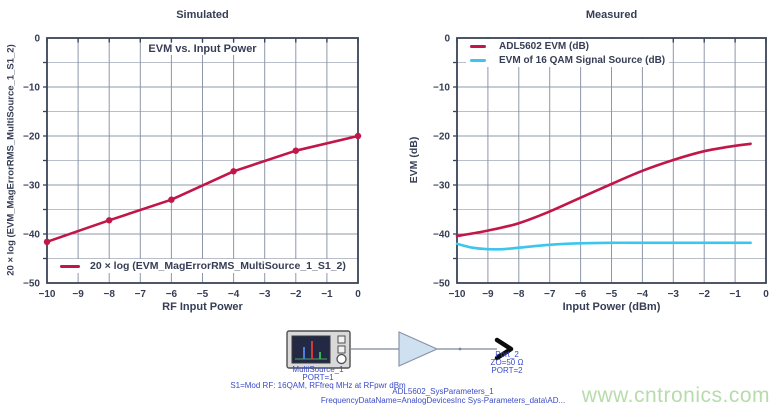  I want to click on x-axis-label-simulated: RF Input Power, so click(202, 307).